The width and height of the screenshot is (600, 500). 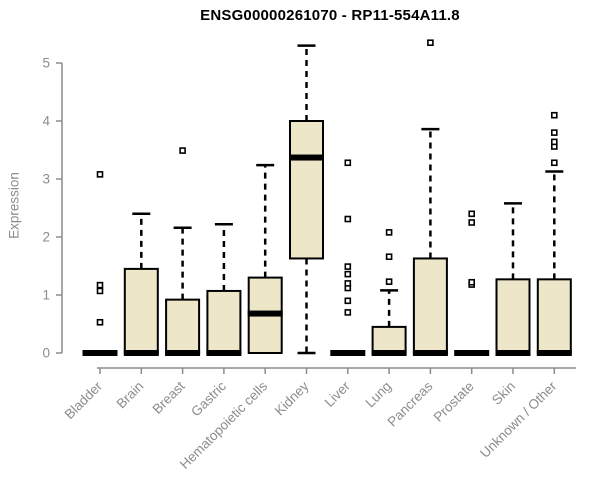 I want to click on x-tick-label: Pancreas, so click(x=410, y=403).